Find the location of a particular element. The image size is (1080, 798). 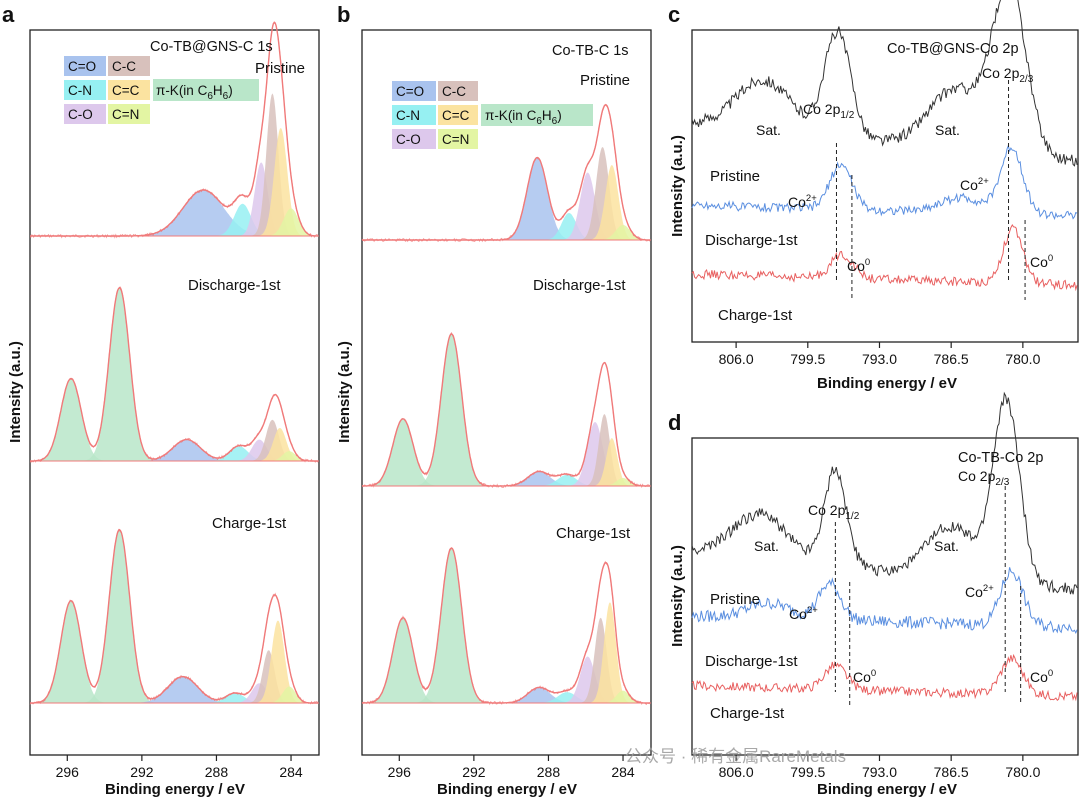

panel-c-letter: c is located at coordinates (674, 14).